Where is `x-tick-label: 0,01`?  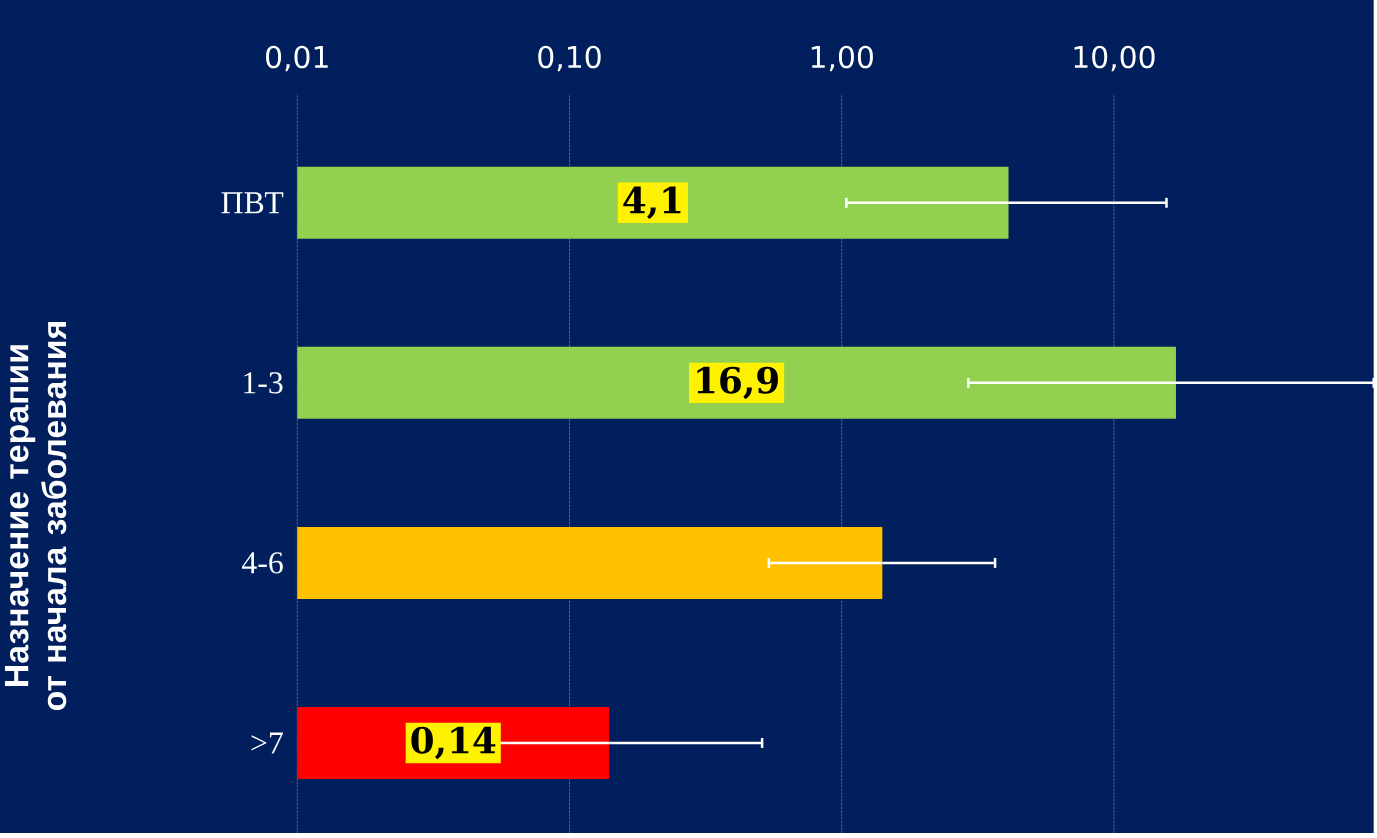
x-tick-label: 0,01 is located at coordinates (297, 58).